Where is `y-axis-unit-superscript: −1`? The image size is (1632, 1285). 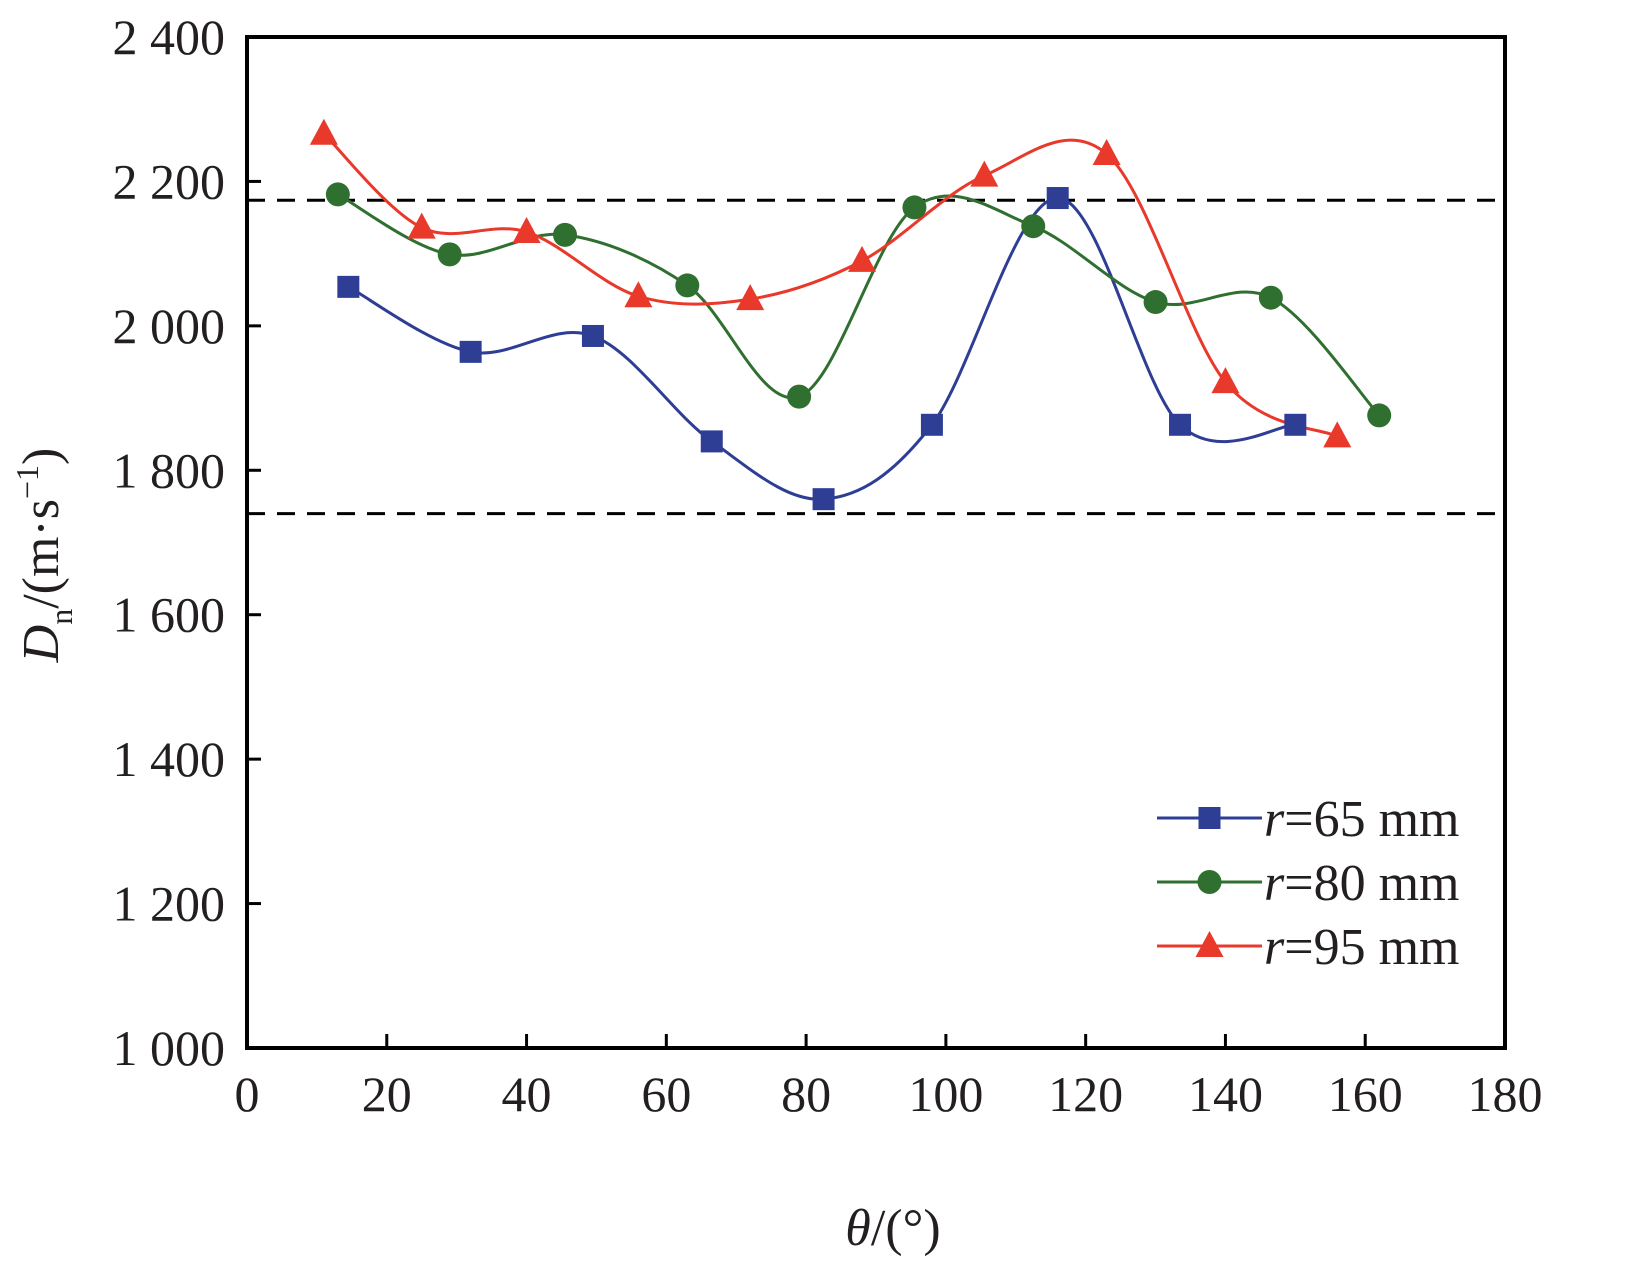 y-axis-unit-superscript: −1 is located at coordinates (27, 482).